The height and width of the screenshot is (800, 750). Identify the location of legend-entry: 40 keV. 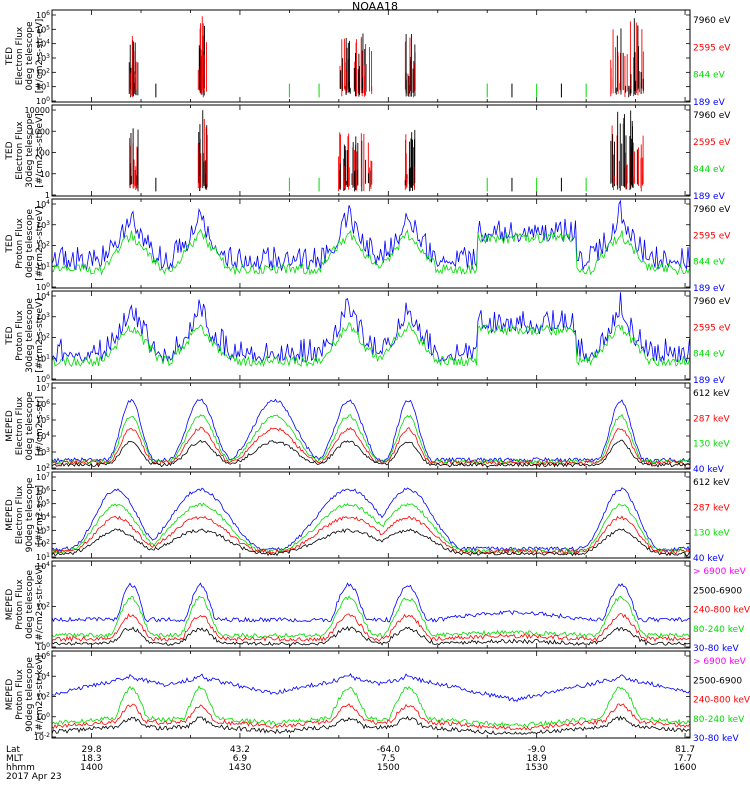
(709, 470).